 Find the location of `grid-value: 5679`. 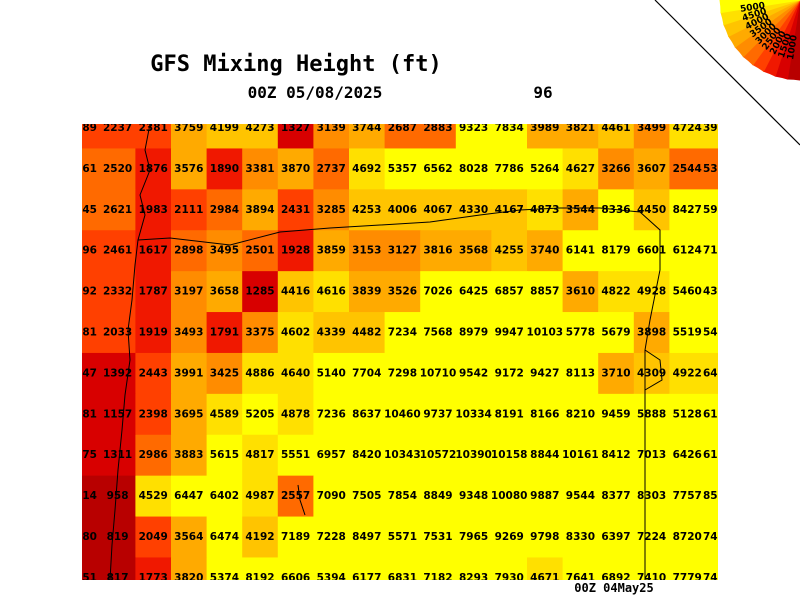

grid-value: 5679 is located at coordinates (615, 333).